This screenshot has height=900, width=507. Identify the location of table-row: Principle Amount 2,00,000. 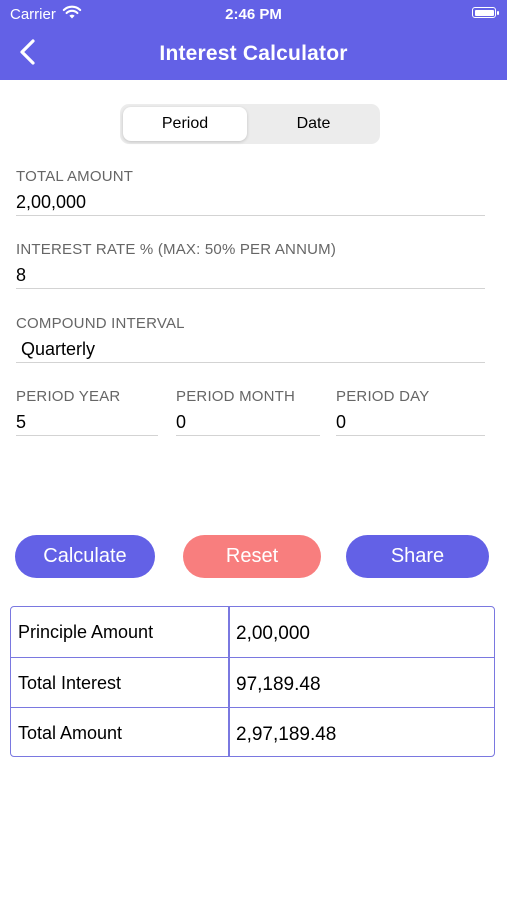
(252, 632).